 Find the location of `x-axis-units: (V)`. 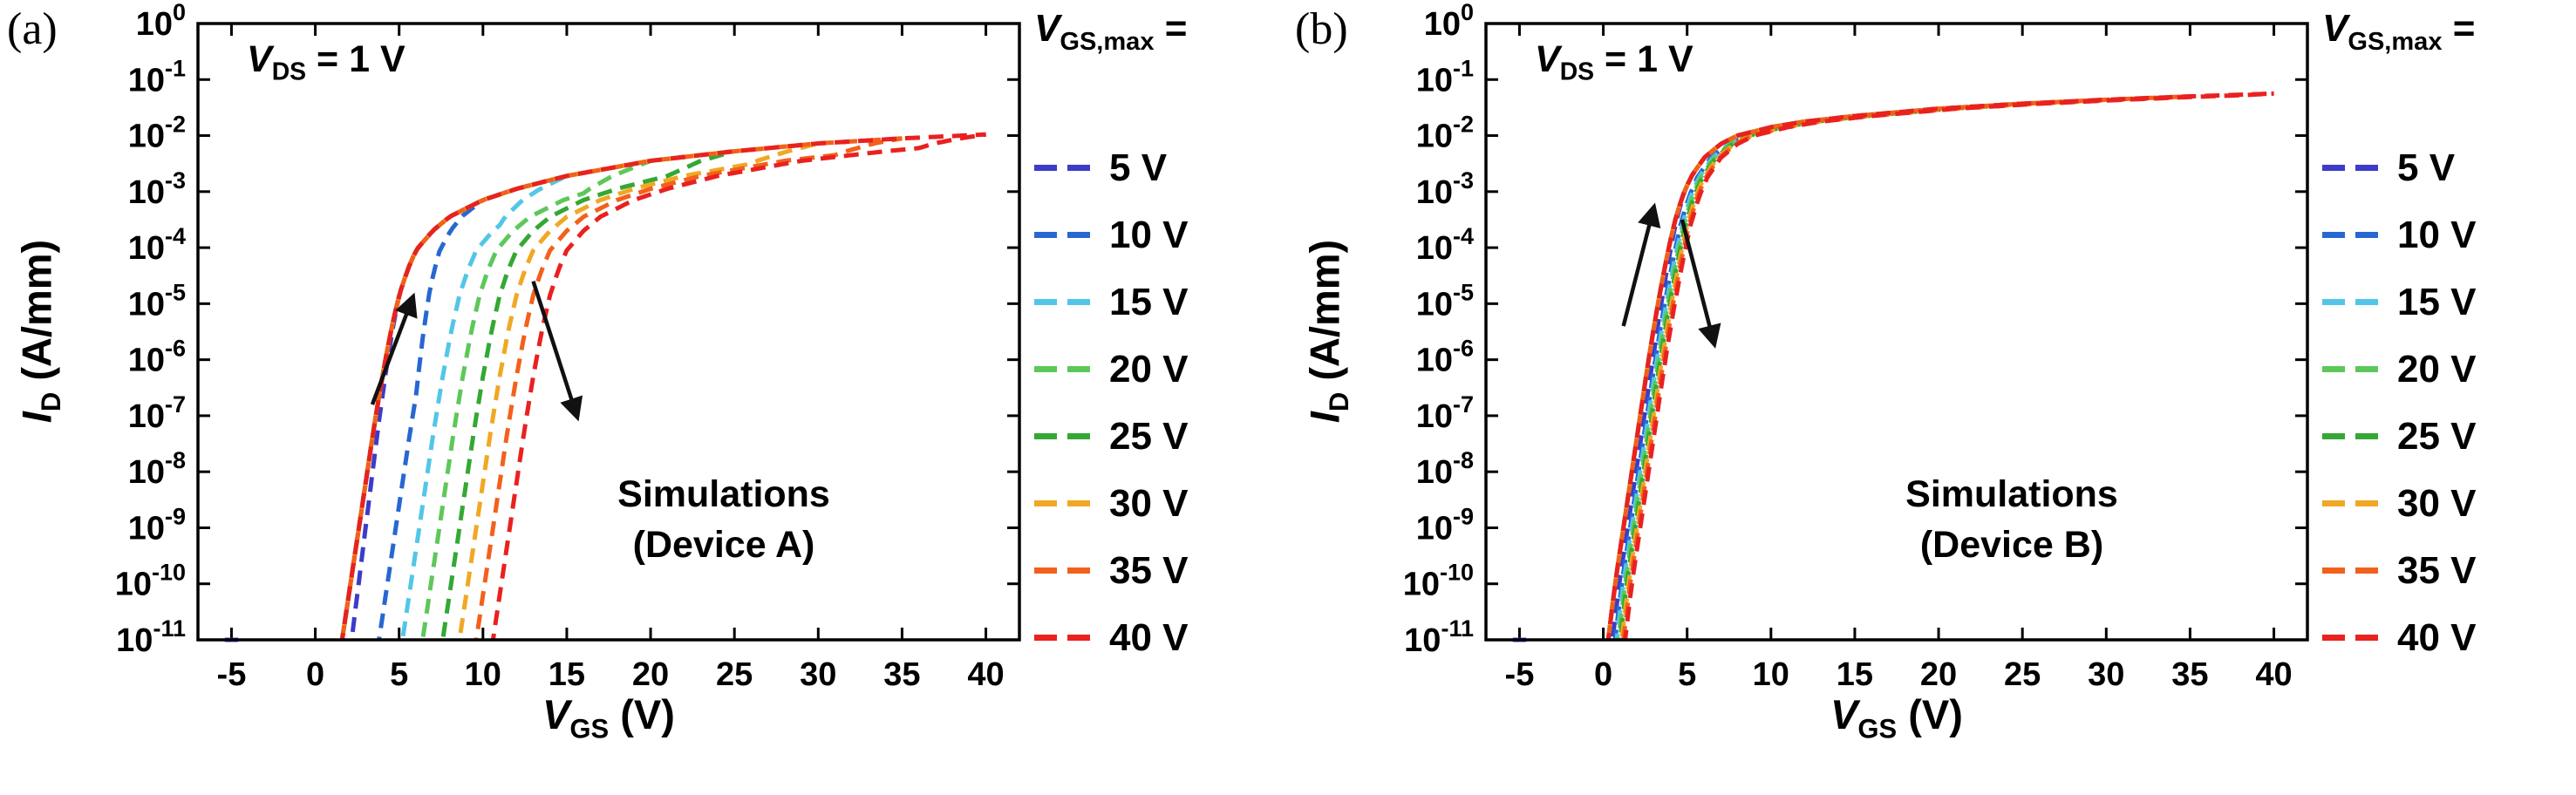

x-axis-units: (V) is located at coordinates (642, 714).